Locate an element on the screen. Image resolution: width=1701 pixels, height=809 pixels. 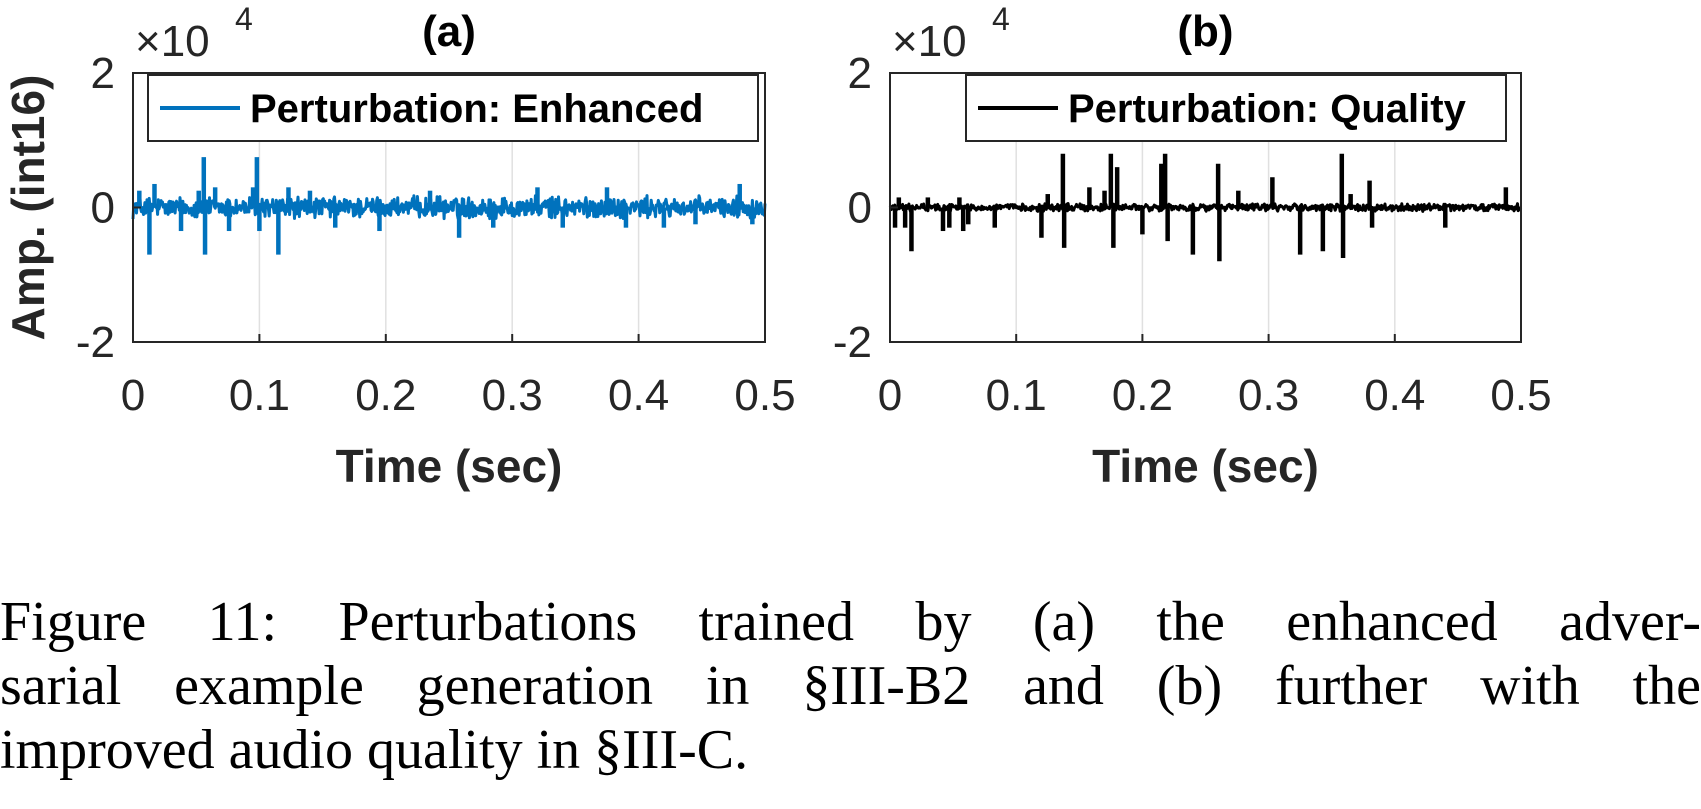
chart-title: (b) is located at coordinates (1205, 31).